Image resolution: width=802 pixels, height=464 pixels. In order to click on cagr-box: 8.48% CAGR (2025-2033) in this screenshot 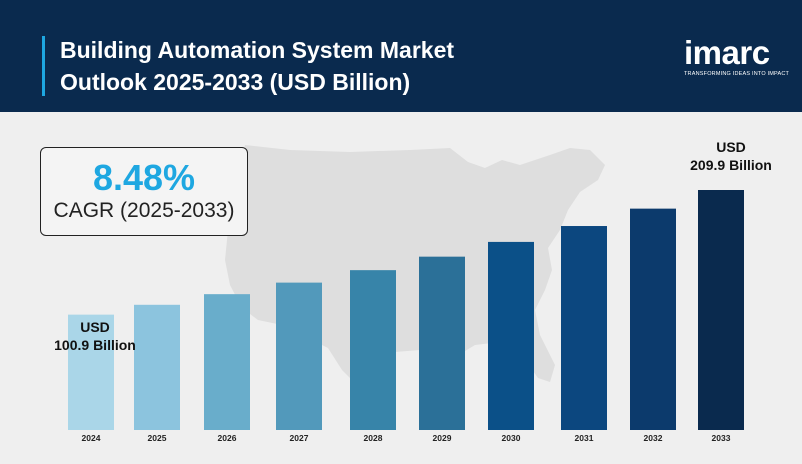, I will do `click(144, 191)`.